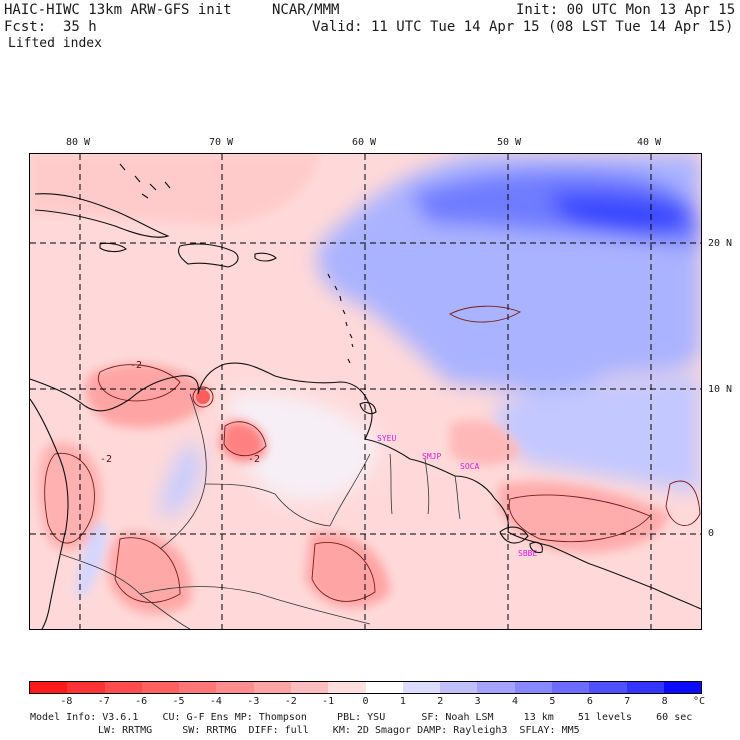 The width and height of the screenshot is (740, 740). Describe the element at coordinates (221, 142) in the screenshot. I see `lon-label-70w: 70 W` at that location.